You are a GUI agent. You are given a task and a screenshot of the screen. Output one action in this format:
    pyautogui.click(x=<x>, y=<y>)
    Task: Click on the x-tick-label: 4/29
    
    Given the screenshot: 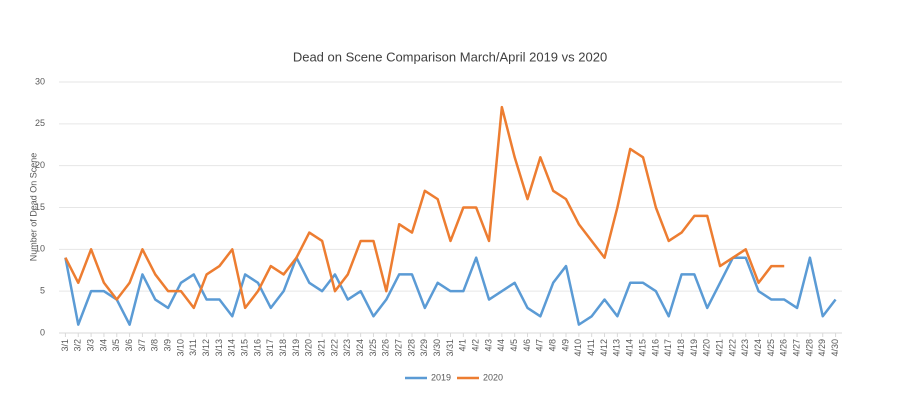 What is the action you would take?
    pyautogui.click(x=822, y=348)
    